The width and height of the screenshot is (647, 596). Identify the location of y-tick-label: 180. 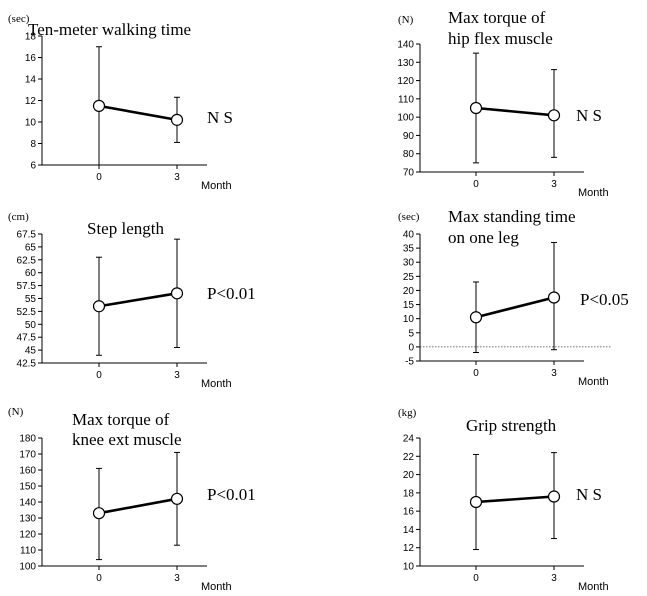
(27, 439).